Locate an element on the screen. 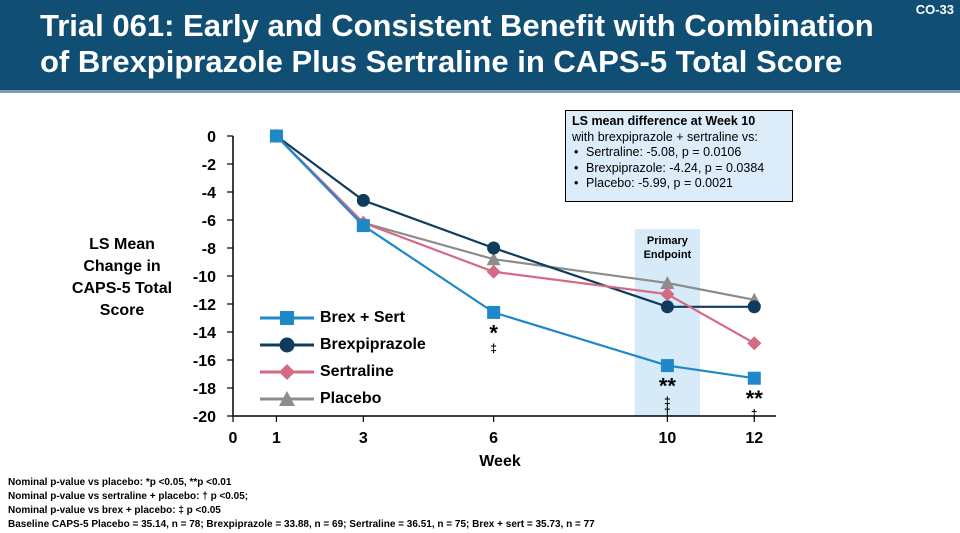  x-tick-label: 10 is located at coordinates (668, 438).